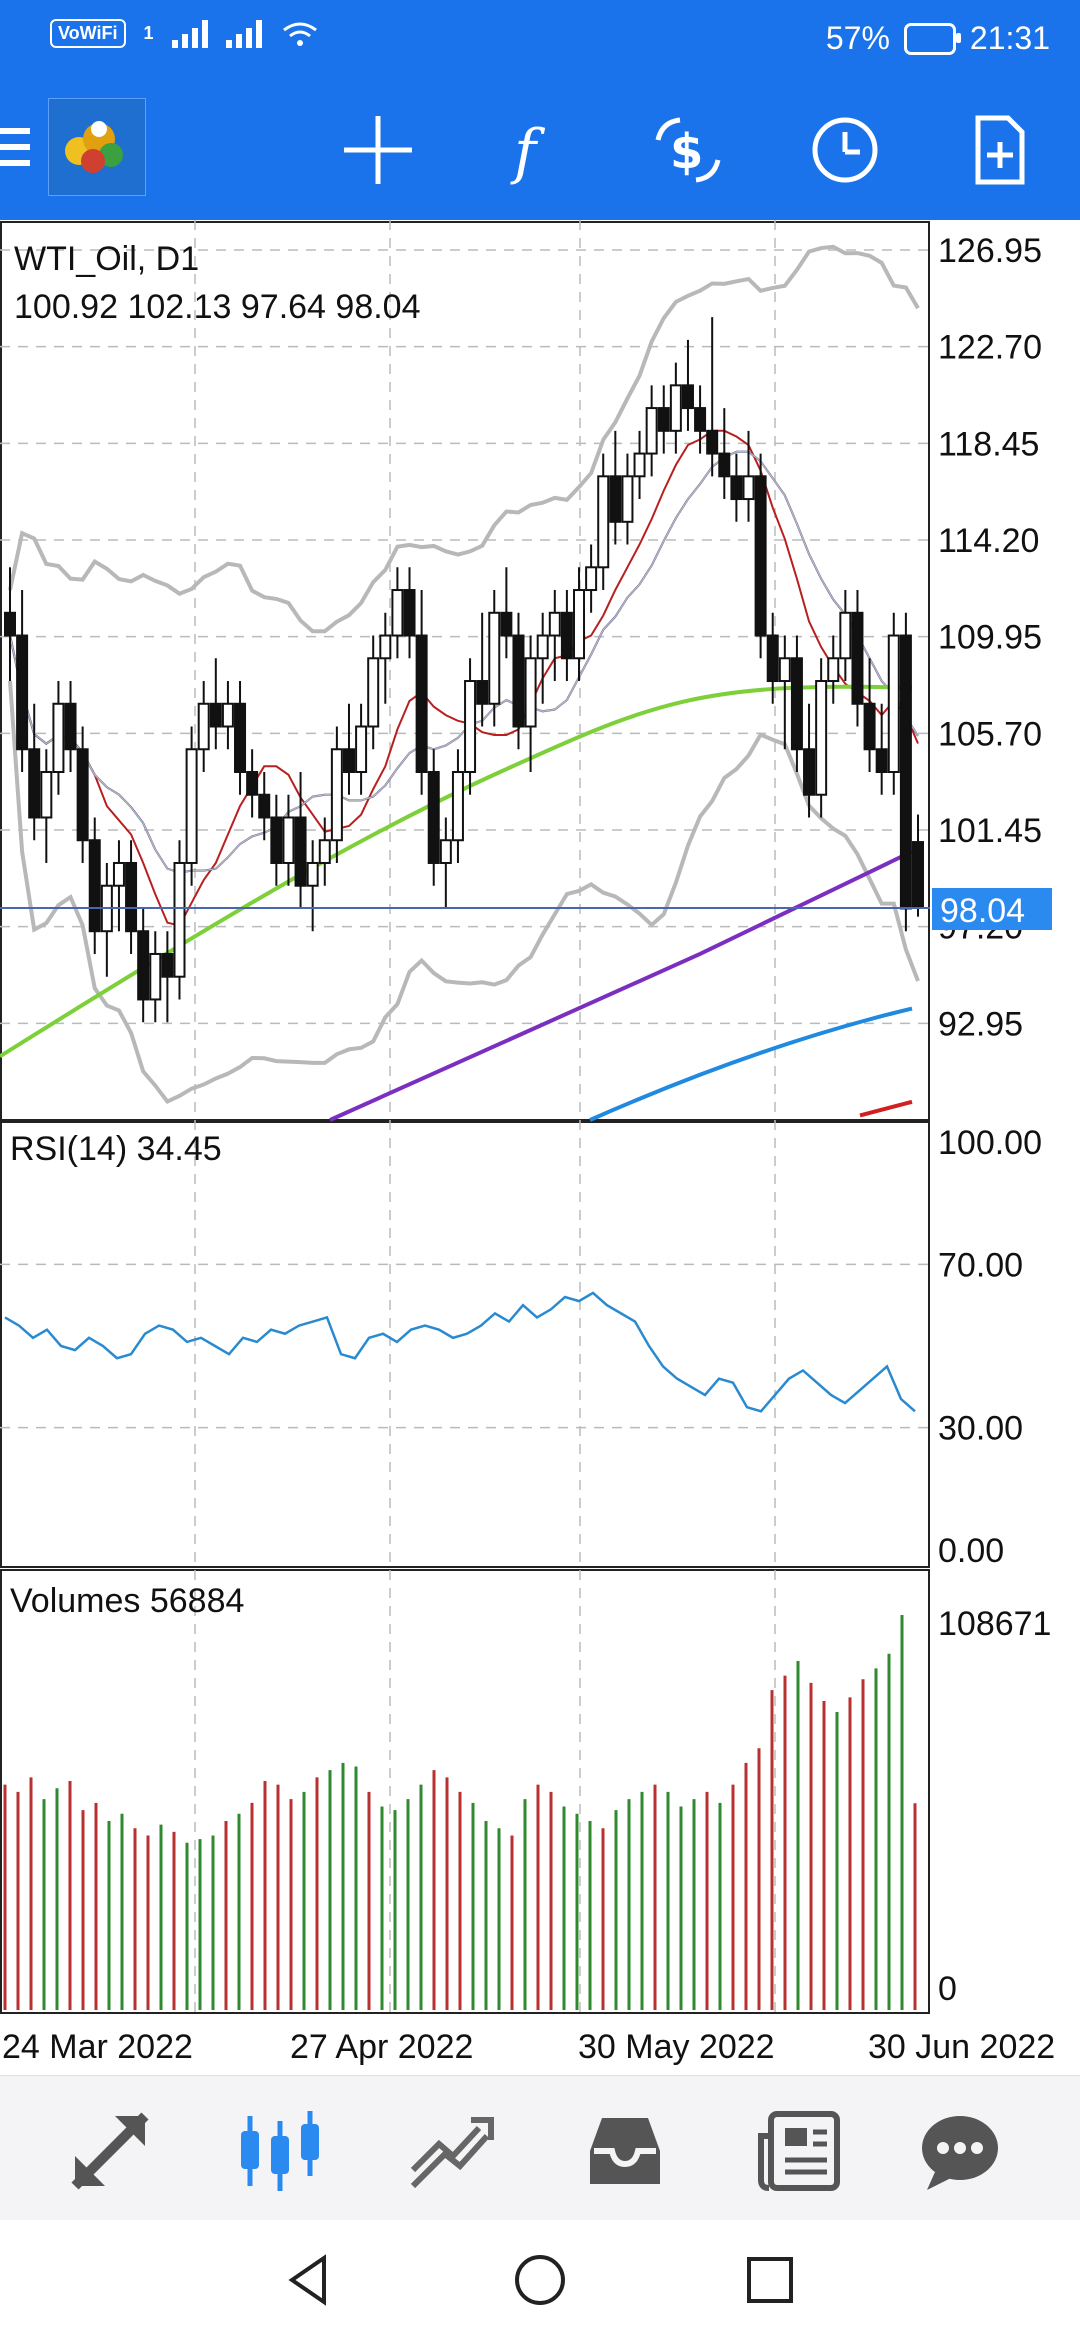  Describe the element at coordinates (990, 831) in the screenshot. I see `price-tick-label: 101.45` at that location.